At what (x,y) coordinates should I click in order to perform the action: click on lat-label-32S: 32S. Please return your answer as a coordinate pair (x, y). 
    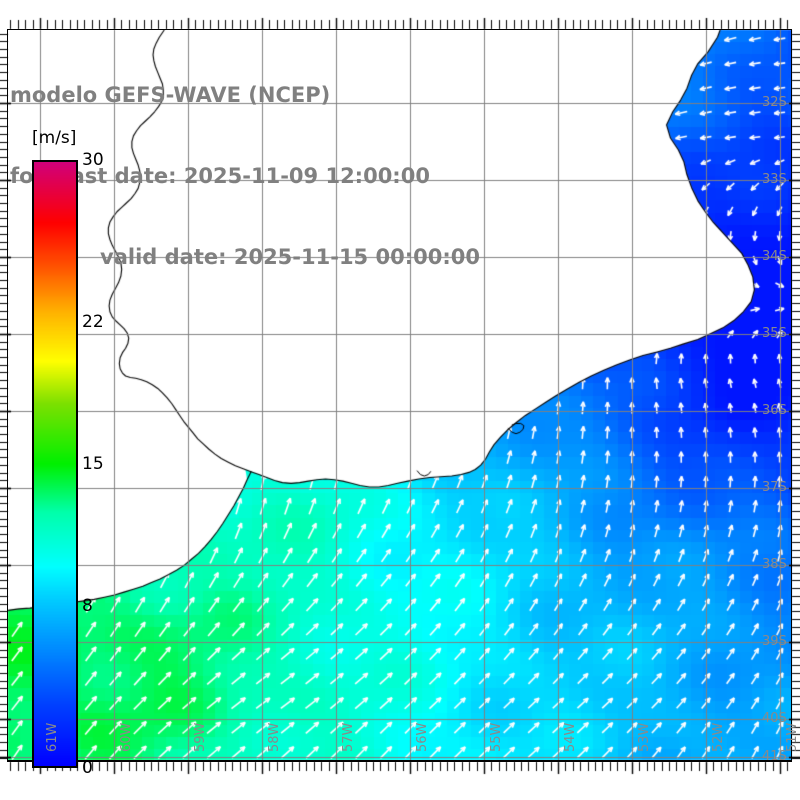
    Looking at the image, I should click on (774, 102).